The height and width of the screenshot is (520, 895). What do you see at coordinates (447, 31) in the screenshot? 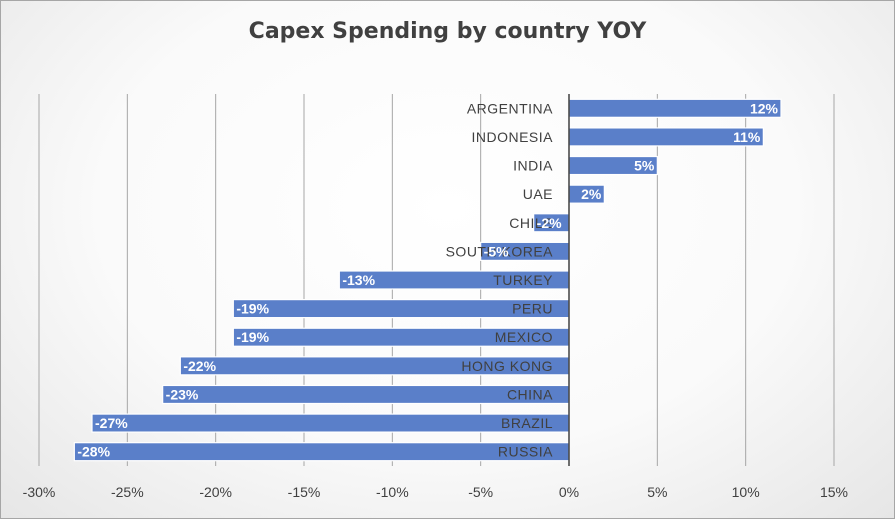
I see `chart-title: Capex Spending by country YOY` at bounding box center [447, 31].